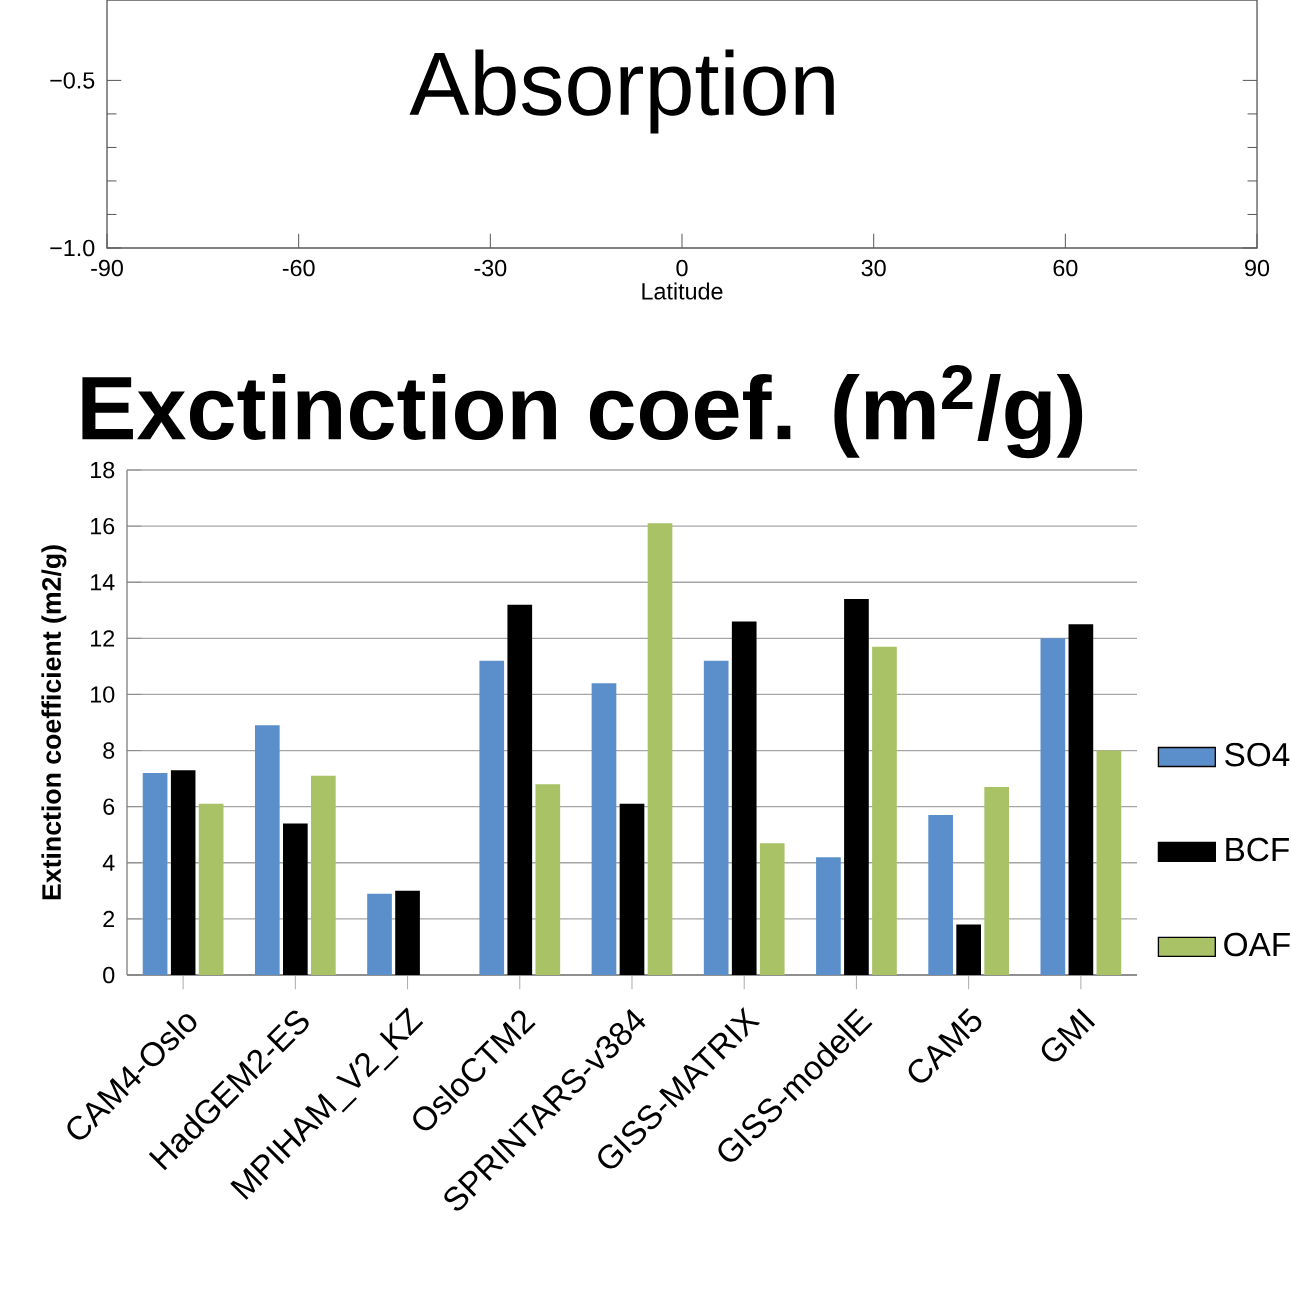 The height and width of the screenshot is (1291, 1291). Describe the element at coordinates (298, 268) in the screenshot. I see `x-tick-label: -60` at that location.